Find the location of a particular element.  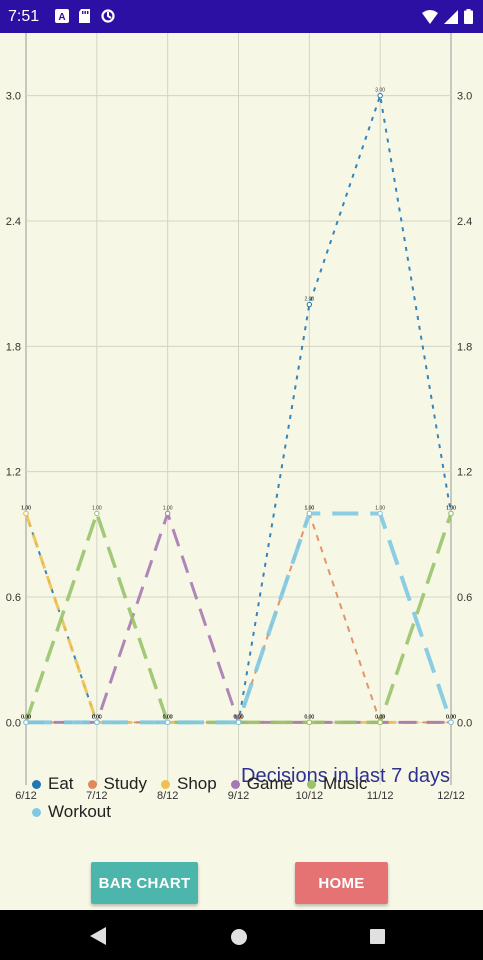

x-tick-label: 11/12 is located at coordinates (380, 796).